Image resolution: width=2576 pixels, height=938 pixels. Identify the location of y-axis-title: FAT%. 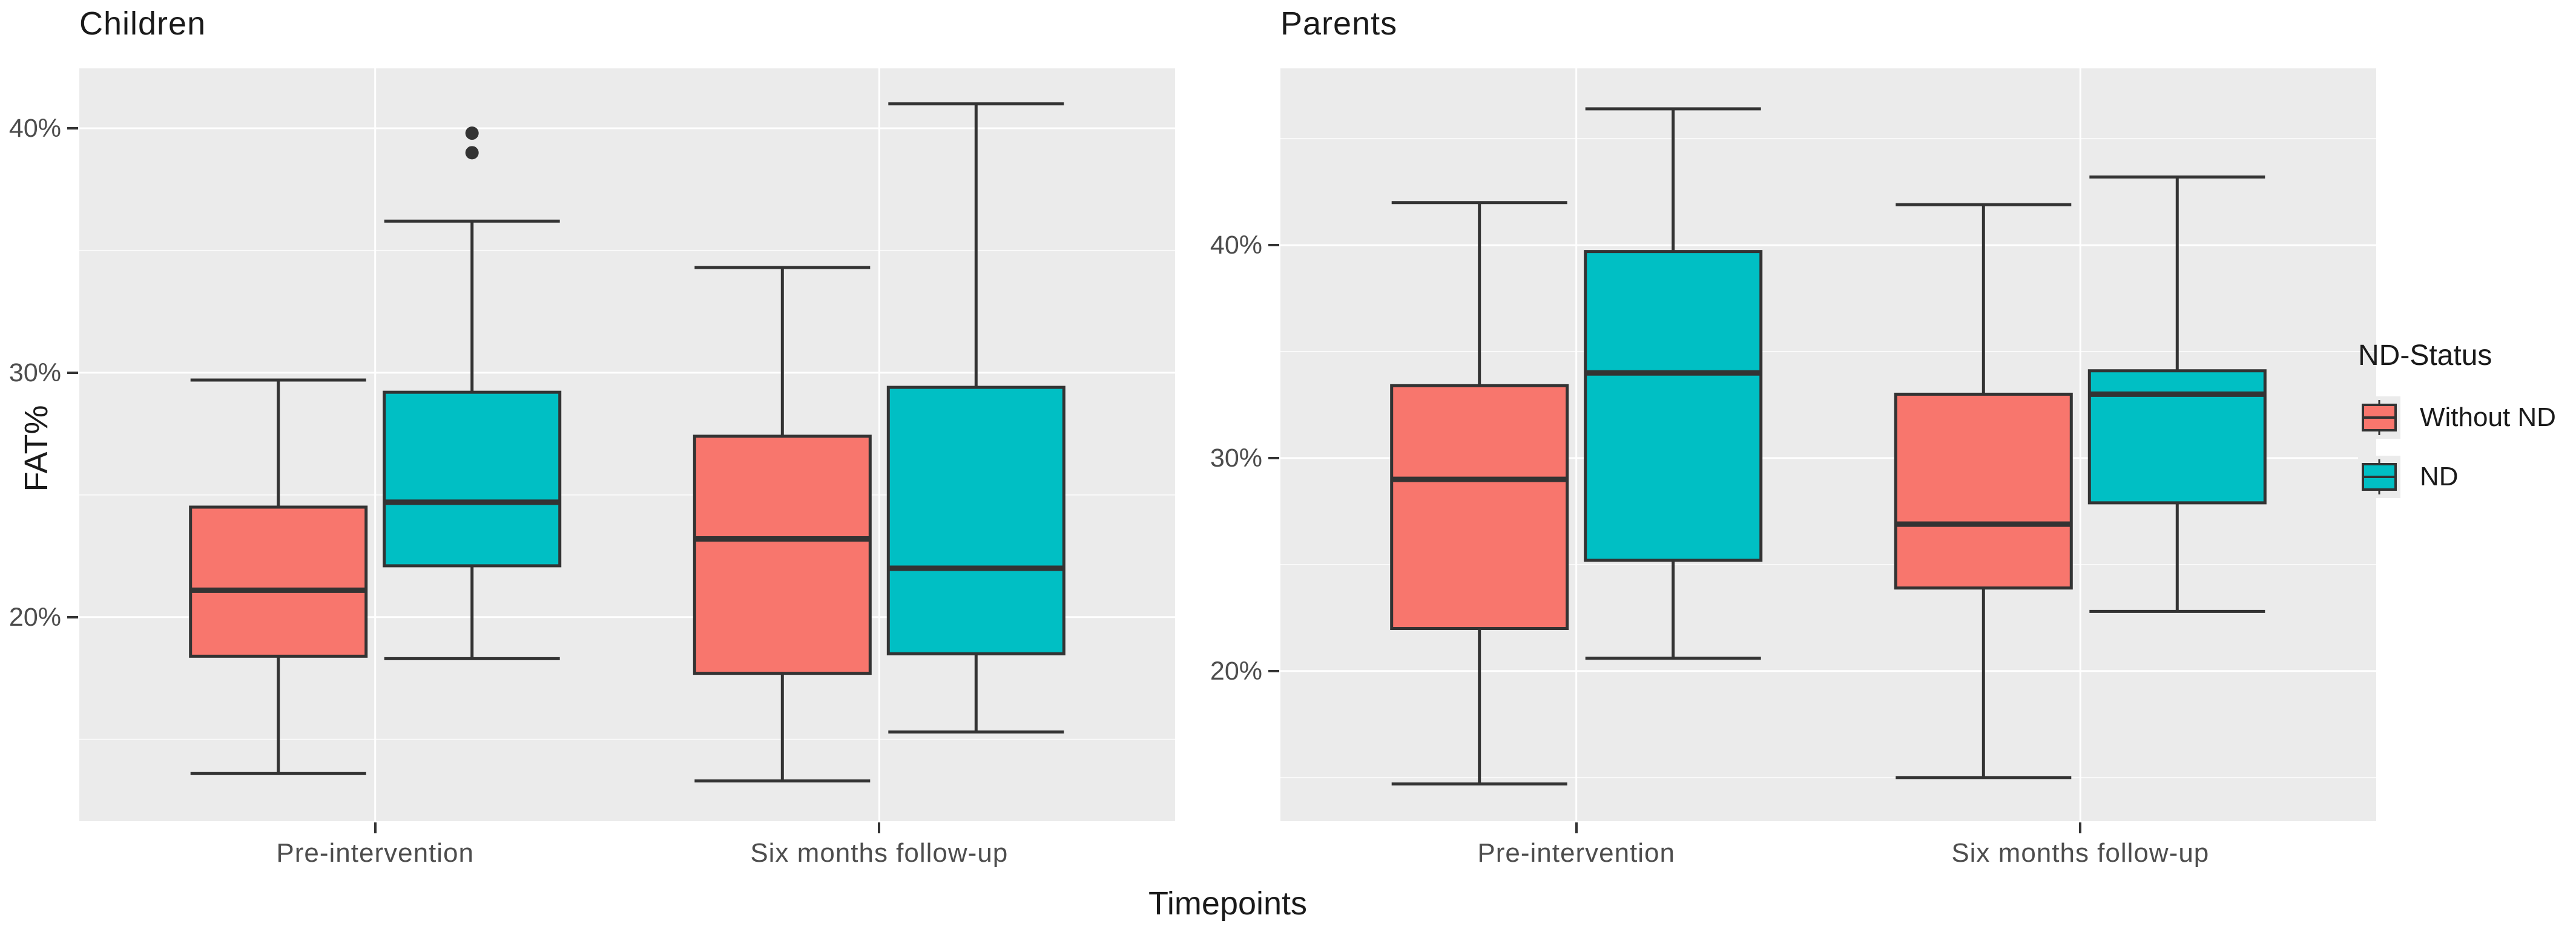
(36, 448).